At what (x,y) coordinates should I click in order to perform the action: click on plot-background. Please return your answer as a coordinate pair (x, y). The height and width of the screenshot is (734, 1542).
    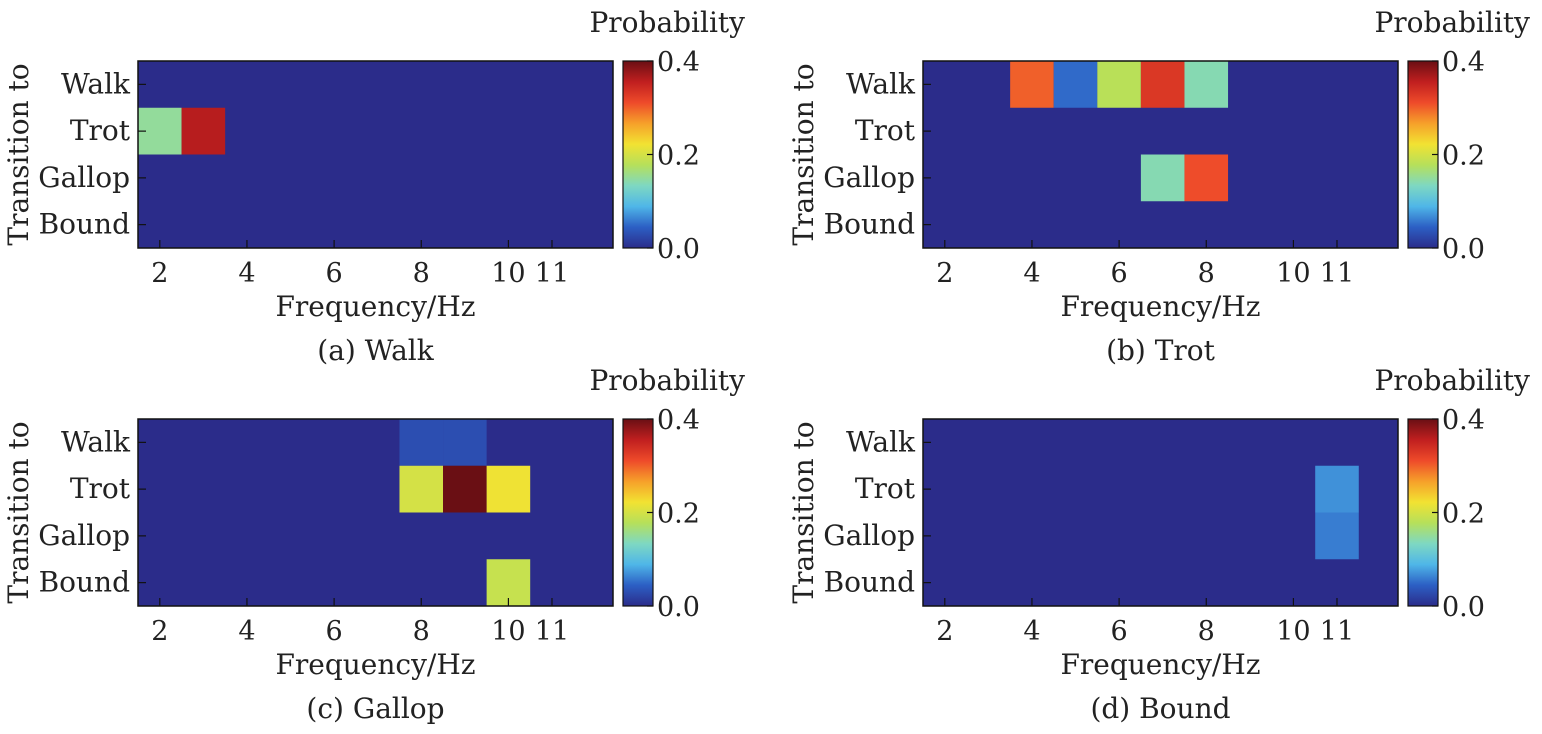
    Looking at the image, I should click on (375, 512).